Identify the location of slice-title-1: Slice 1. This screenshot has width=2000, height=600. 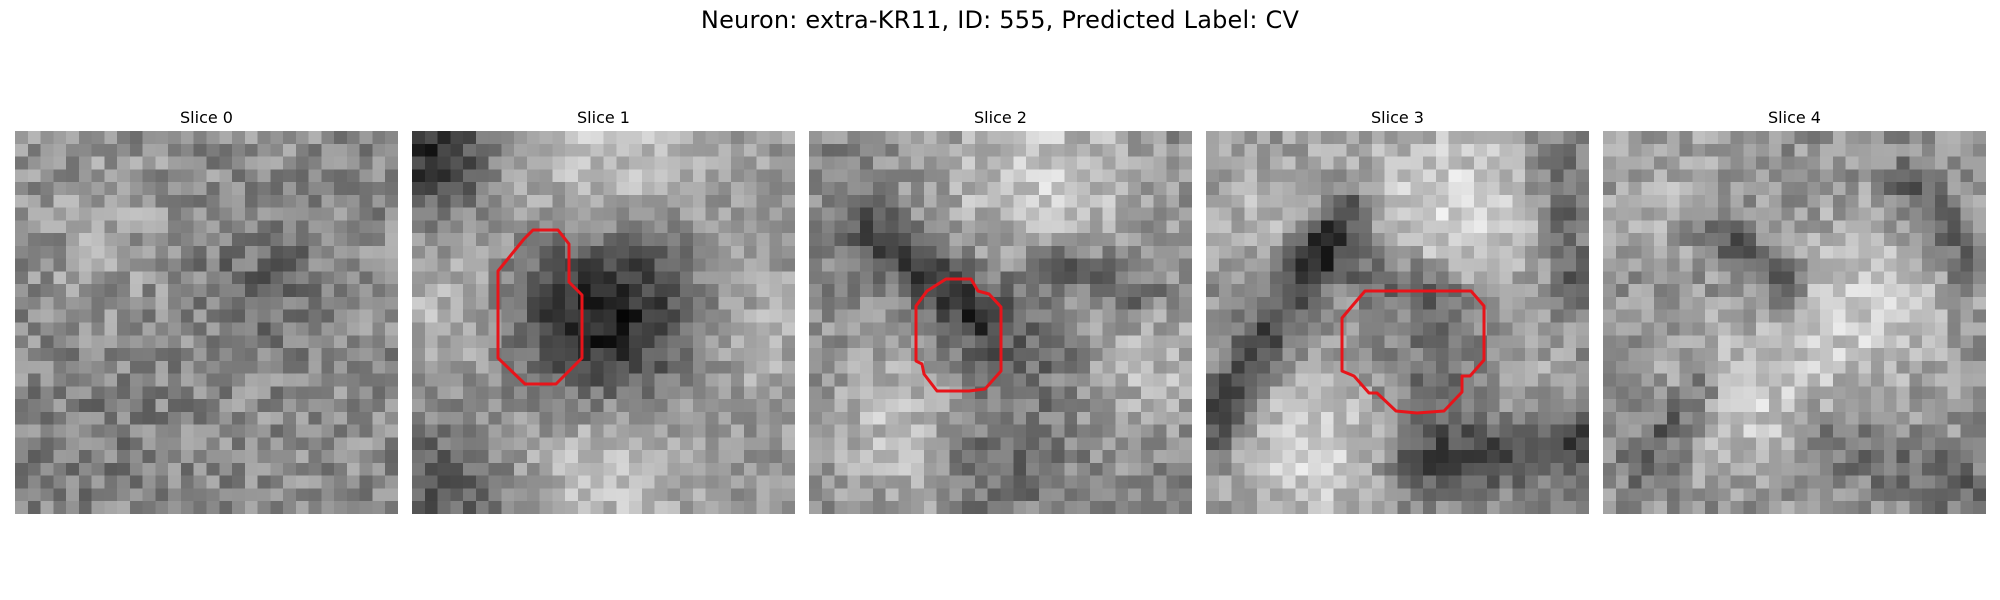
(603, 117).